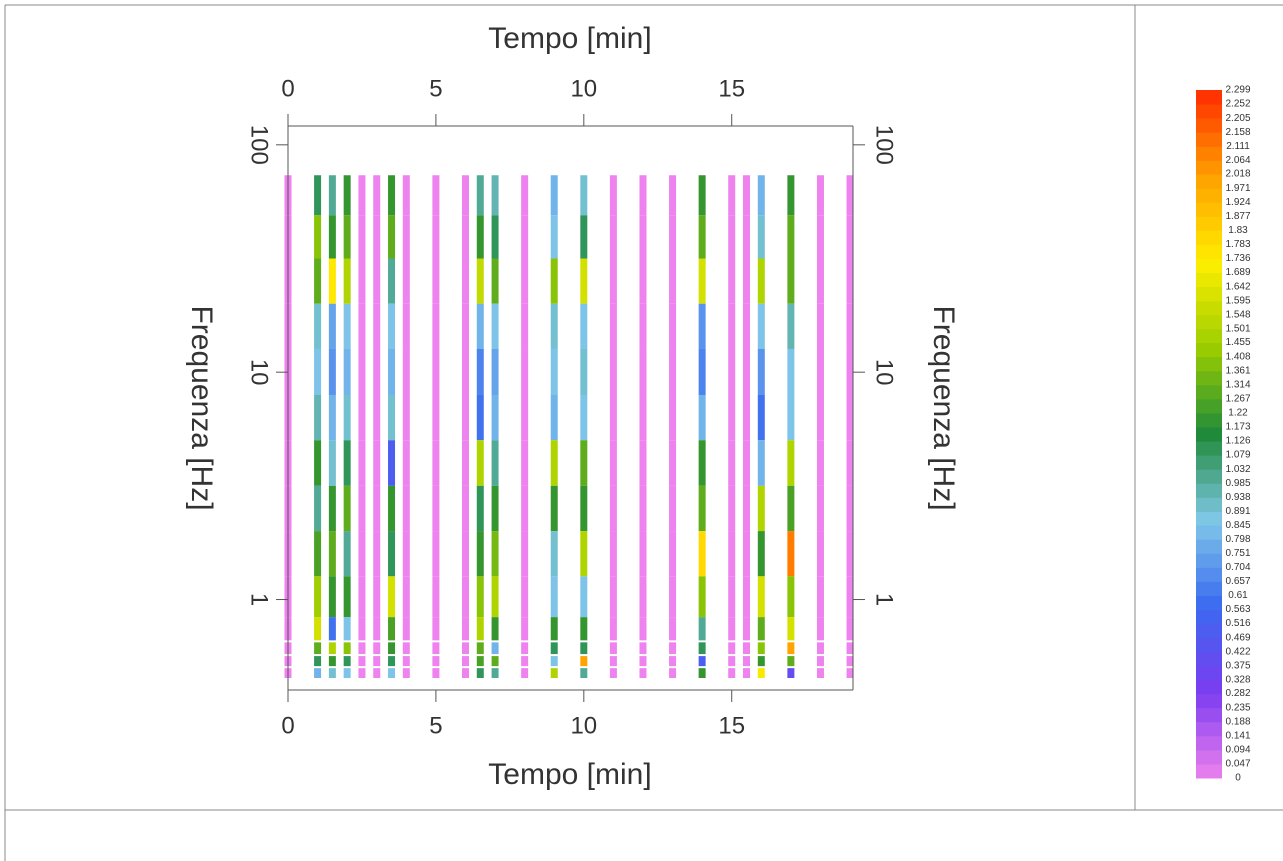 This screenshot has width=1283, height=861. I want to click on colorbar-tick-label: 1.455, so click(1237, 342).